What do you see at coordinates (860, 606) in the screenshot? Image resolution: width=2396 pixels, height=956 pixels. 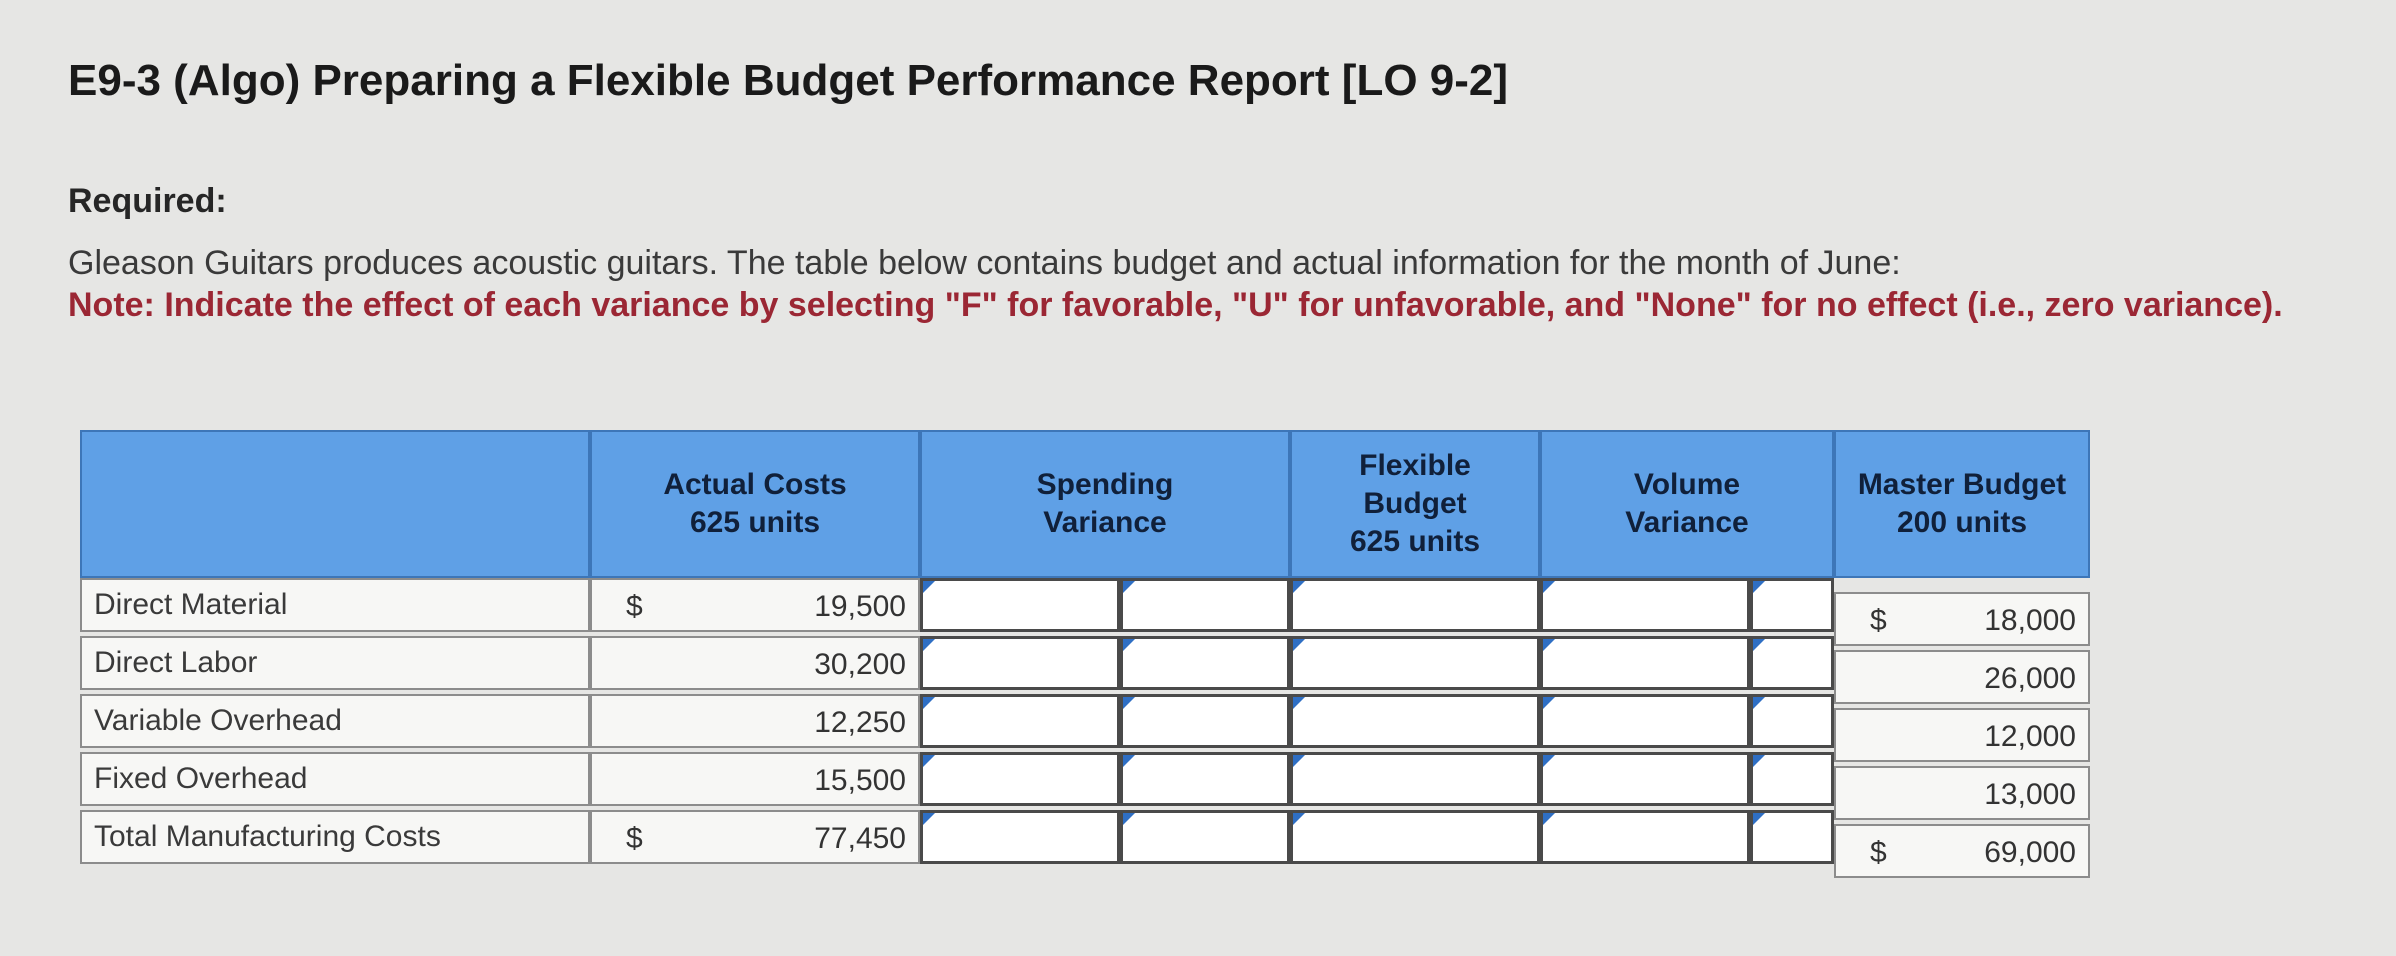 I see `actual-cost-value: 19,500` at bounding box center [860, 606].